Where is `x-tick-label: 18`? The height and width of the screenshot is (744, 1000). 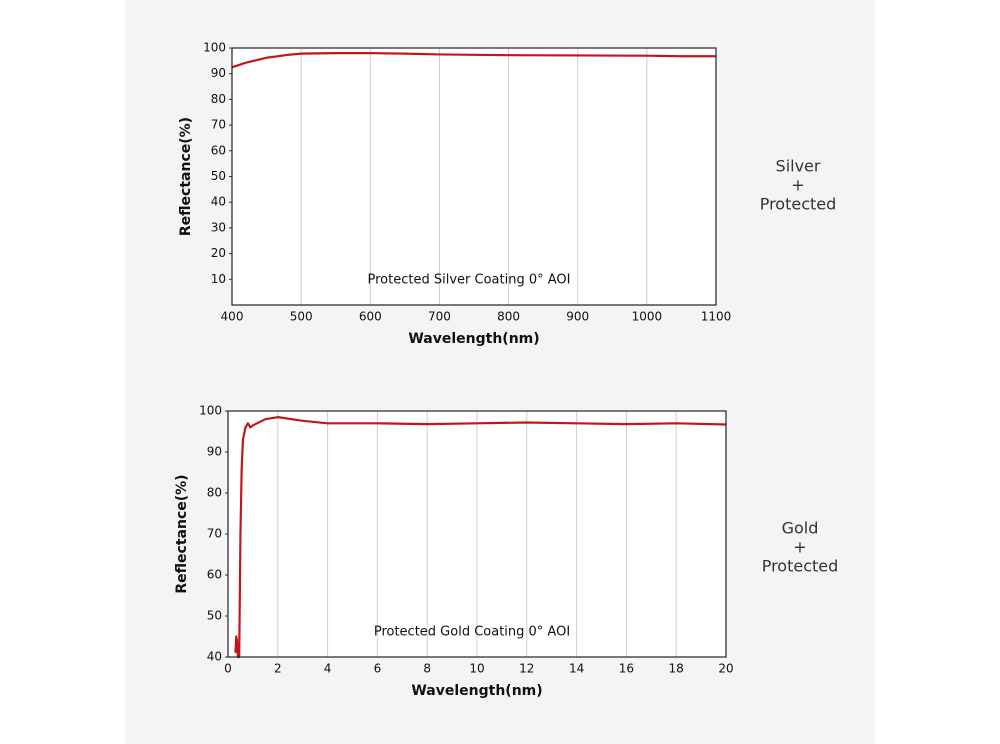 x-tick-label: 18 is located at coordinates (676, 669).